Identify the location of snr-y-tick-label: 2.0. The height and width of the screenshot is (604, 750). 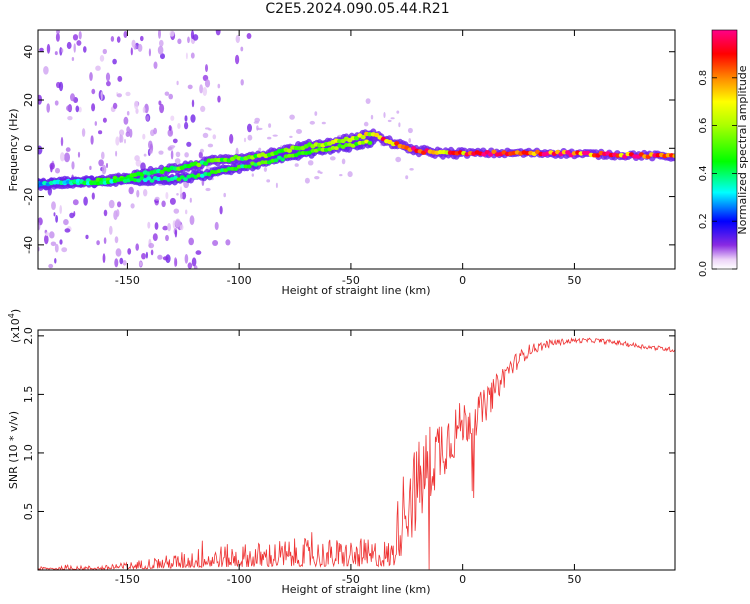
(28, 336).